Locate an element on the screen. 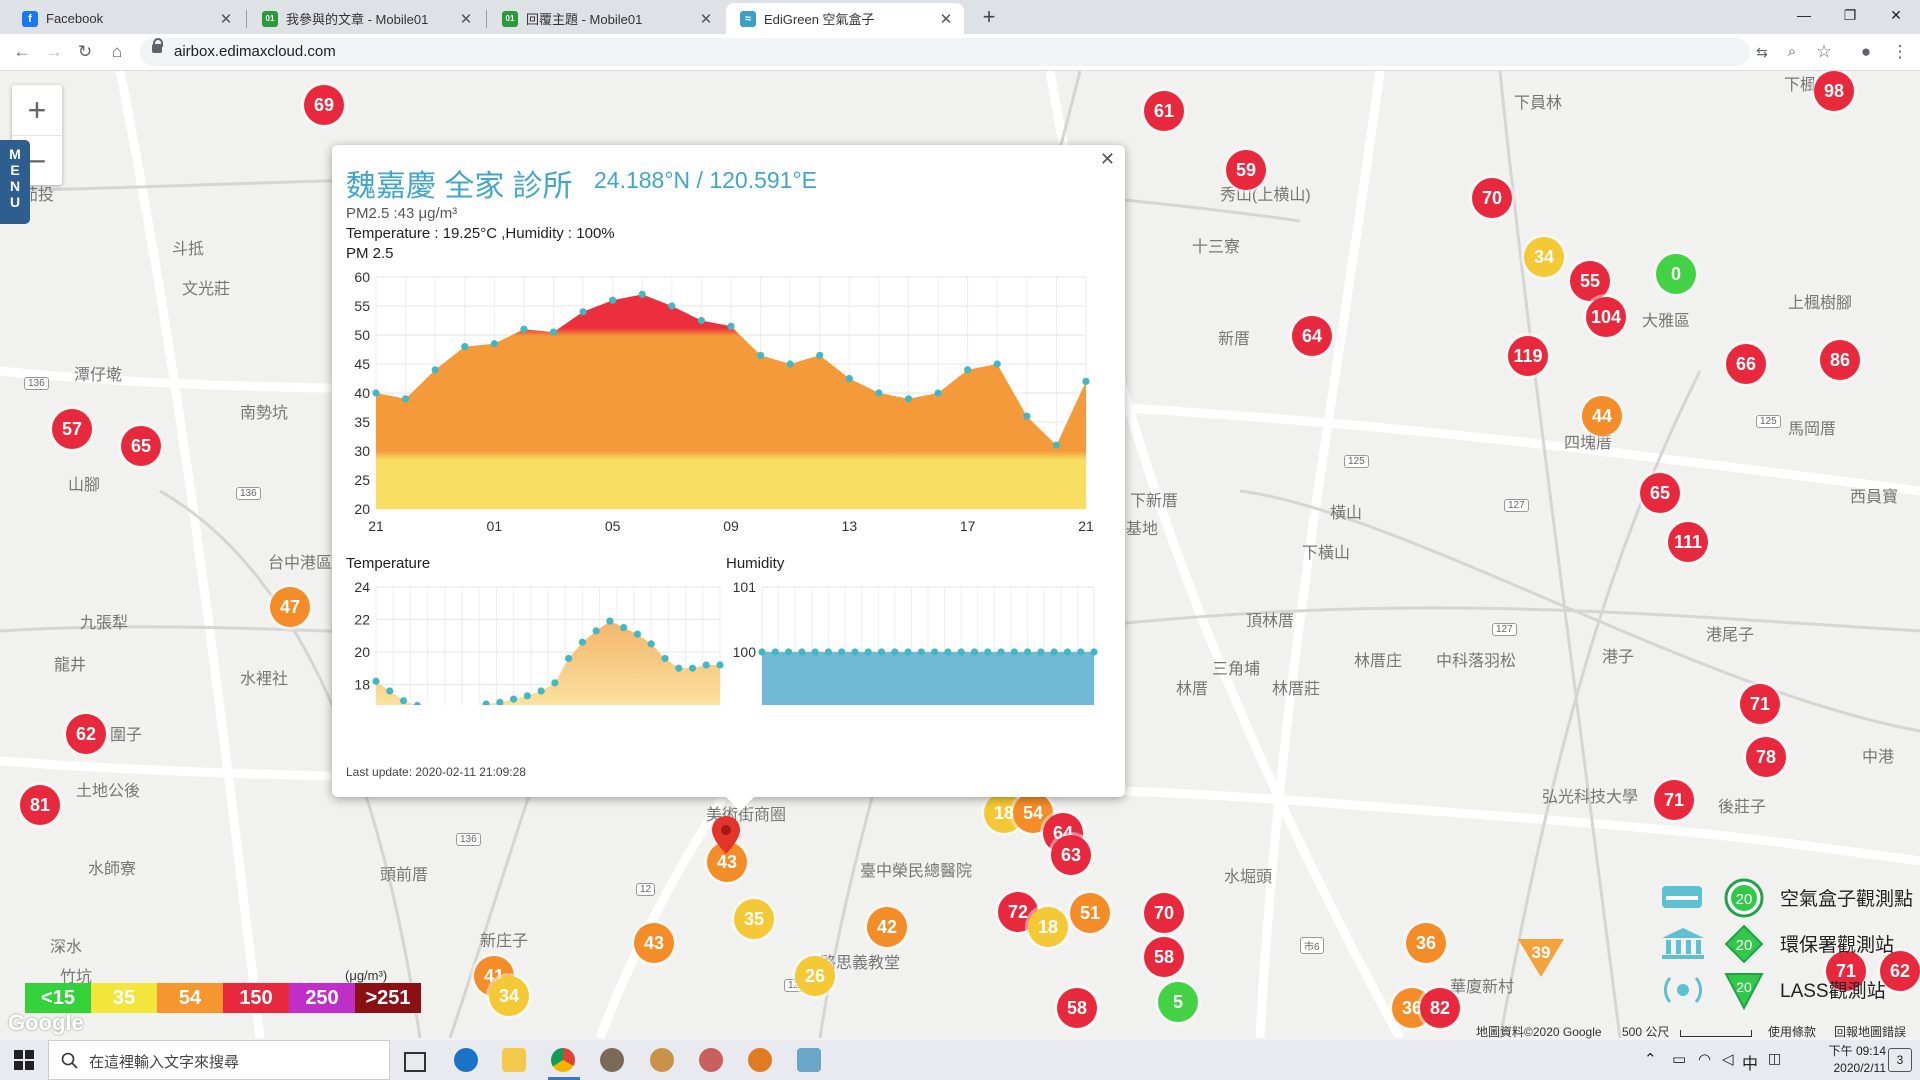 The width and height of the screenshot is (1920, 1080). zoom-in-button: + is located at coordinates (37, 110).